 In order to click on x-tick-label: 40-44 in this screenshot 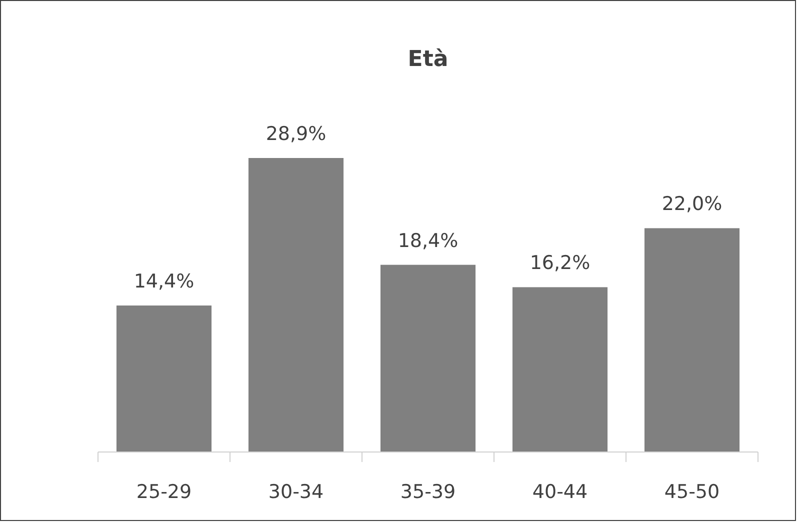, I will do `click(560, 492)`.